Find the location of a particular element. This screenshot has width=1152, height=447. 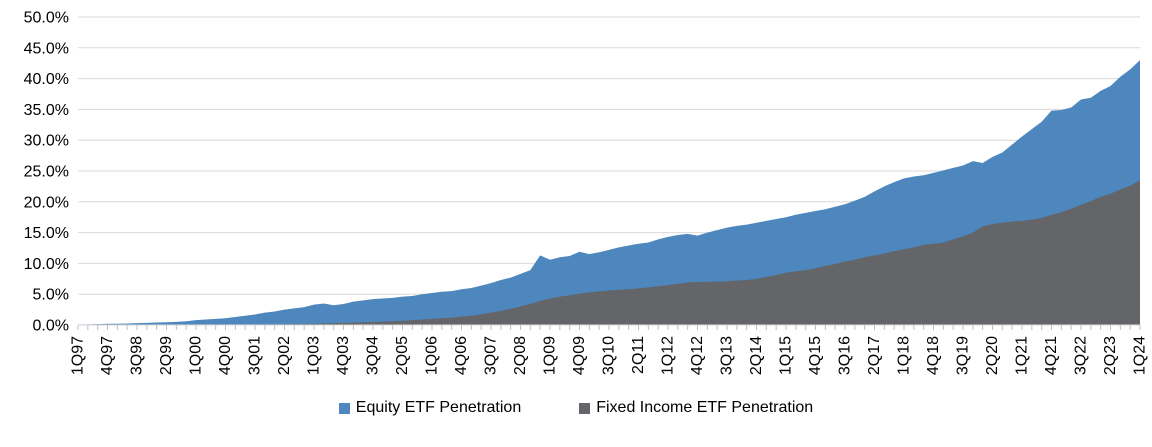

x-axis-tick-label: 4Q97 is located at coordinates (107, 355).